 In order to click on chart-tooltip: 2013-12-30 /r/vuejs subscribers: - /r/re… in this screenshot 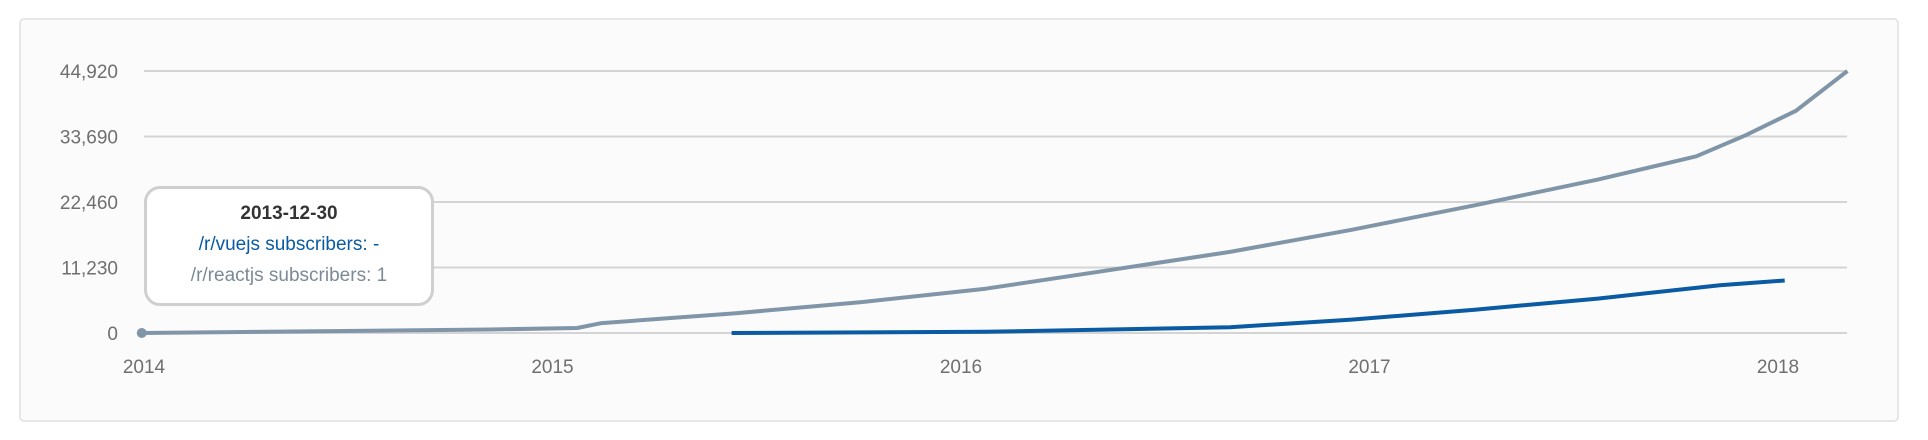, I will do `click(289, 246)`.